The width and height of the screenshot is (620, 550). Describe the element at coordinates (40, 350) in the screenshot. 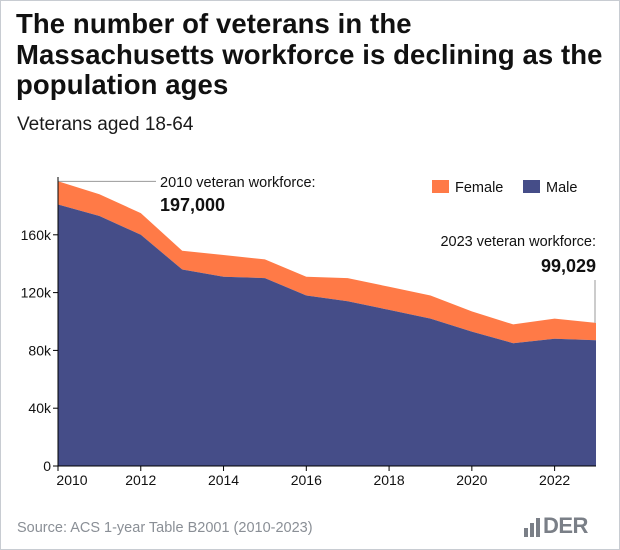

I see `y-tick-label: 80k` at that location.